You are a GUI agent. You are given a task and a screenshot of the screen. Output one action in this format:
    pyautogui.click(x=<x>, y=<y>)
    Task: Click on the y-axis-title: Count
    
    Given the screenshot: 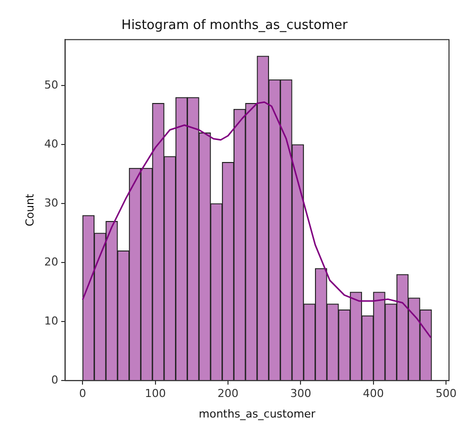 What is the action you would take?
    pyautogui.click(x=29, y=209)
    